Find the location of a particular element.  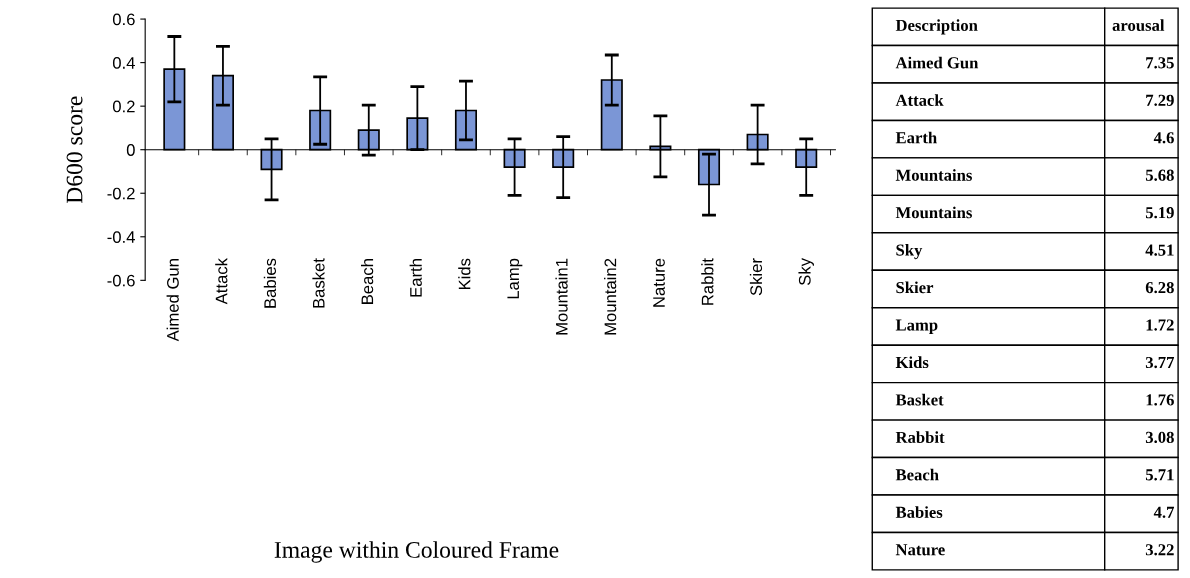

x-tick-label: Nature is located at coordinates (659, 282).